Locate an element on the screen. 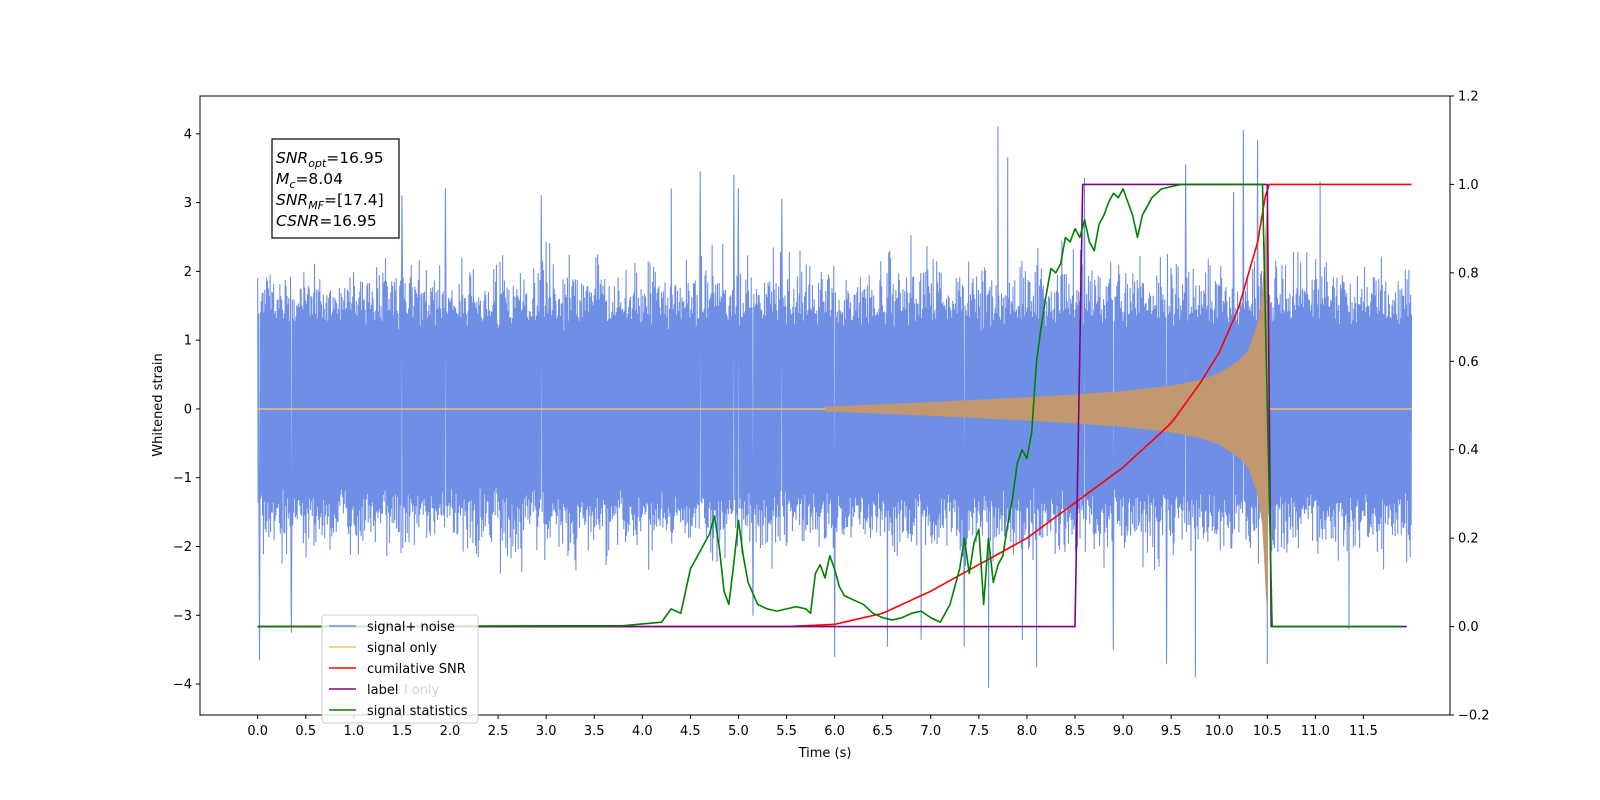 The height and width of the screenshot is (800, 1600). y-left-tick-label: 1 is located at coordinates (188, 341).